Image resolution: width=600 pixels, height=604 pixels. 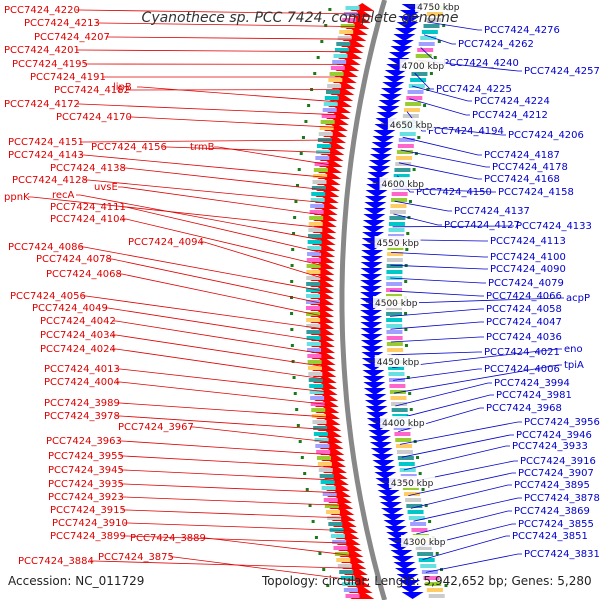 I want to click on left-gene-label: PCC7424_3889, so click(x=168, y=538).